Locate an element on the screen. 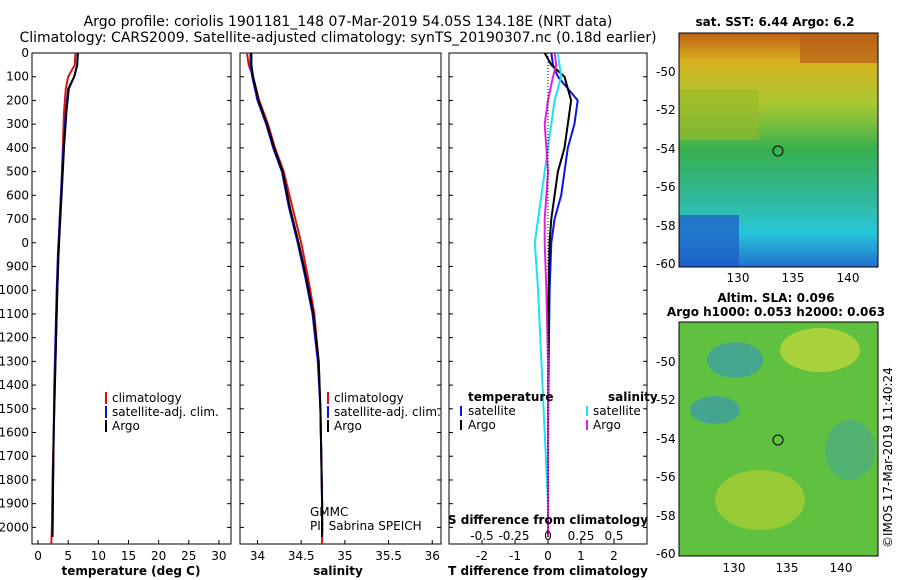  y-tick-label: 600 is located at coordinates (17, 195).